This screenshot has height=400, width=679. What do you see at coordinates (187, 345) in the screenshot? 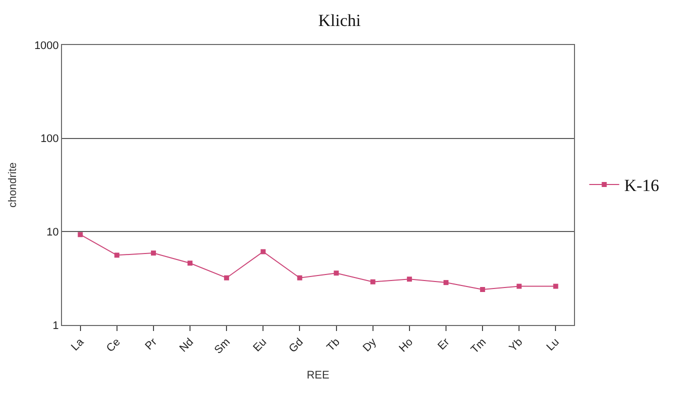
I see `x-tick-label: Nd` at bounding box center [187, 345].